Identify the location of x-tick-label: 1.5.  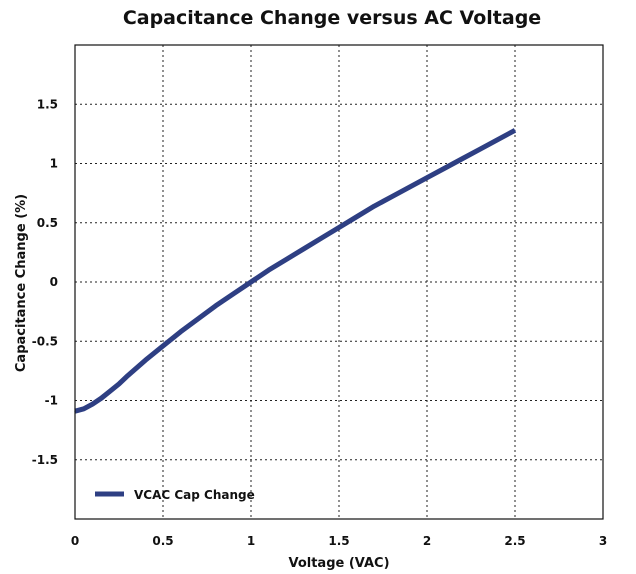
(338, 541).